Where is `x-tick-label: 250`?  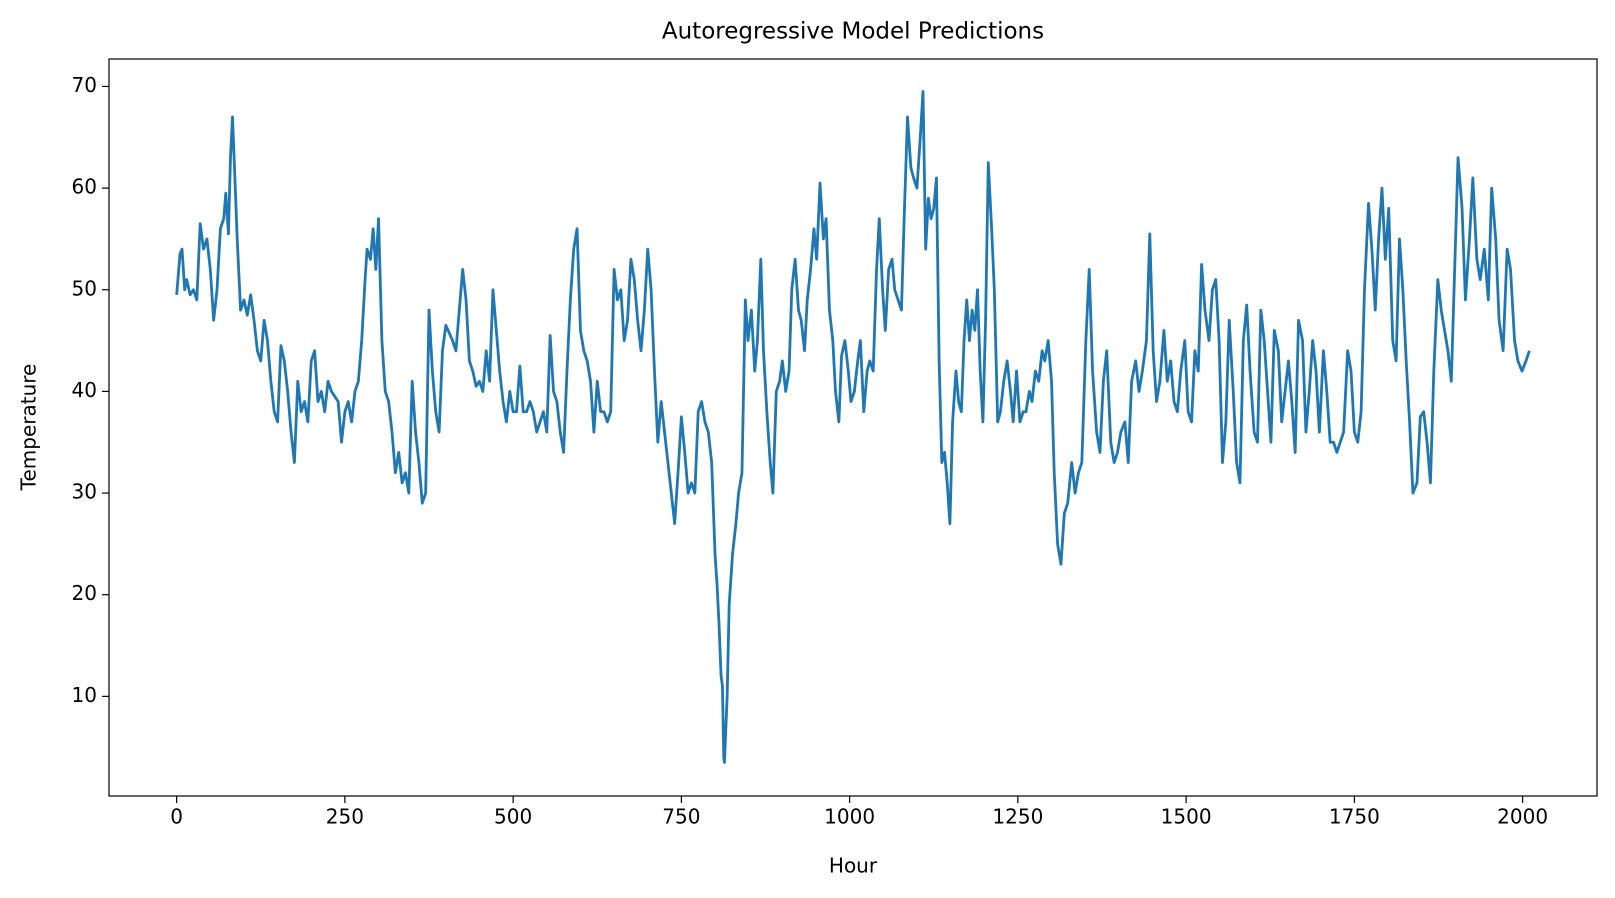 x-tick-label: 250 is located at coordinates (345, 817).